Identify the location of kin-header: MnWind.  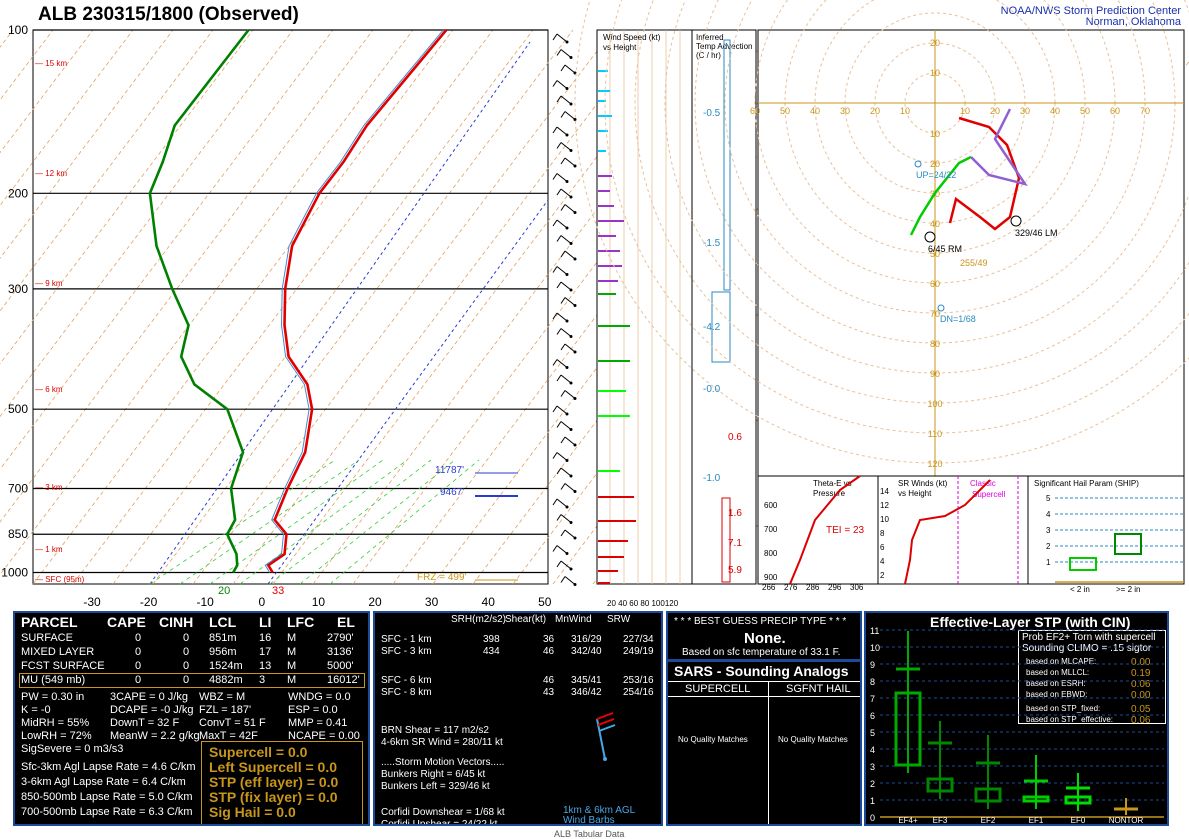
(573, 619).